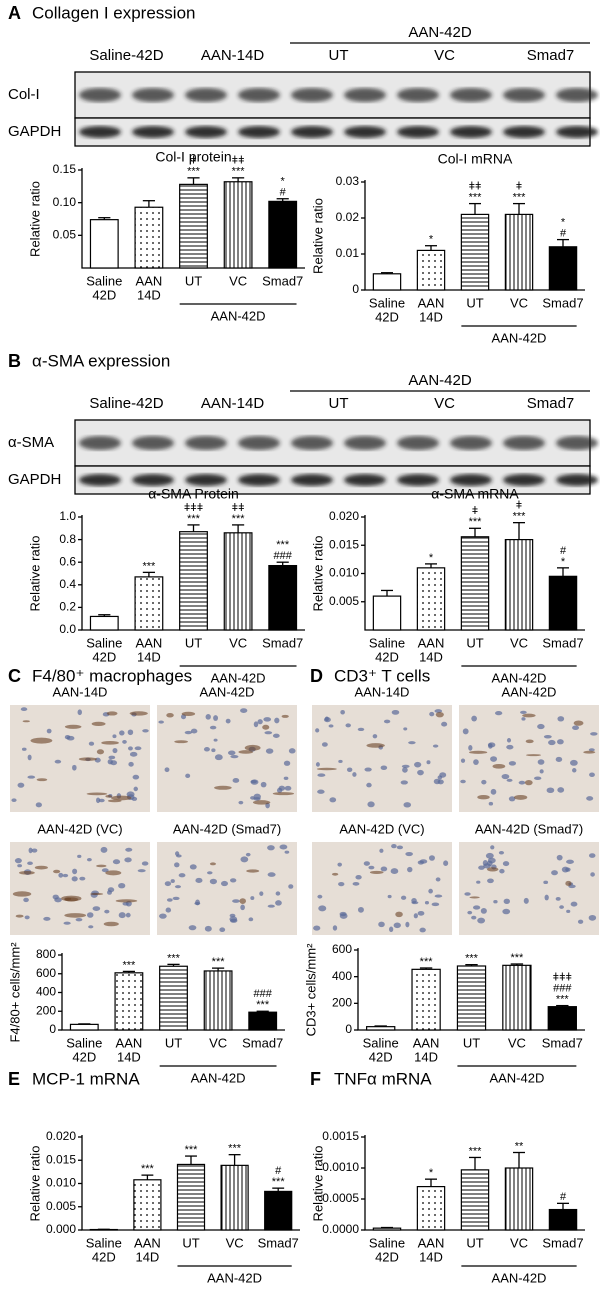  Describe the element at coordinates (563, 1197) in the screenshot. I see `significance-mark: #` at that location.